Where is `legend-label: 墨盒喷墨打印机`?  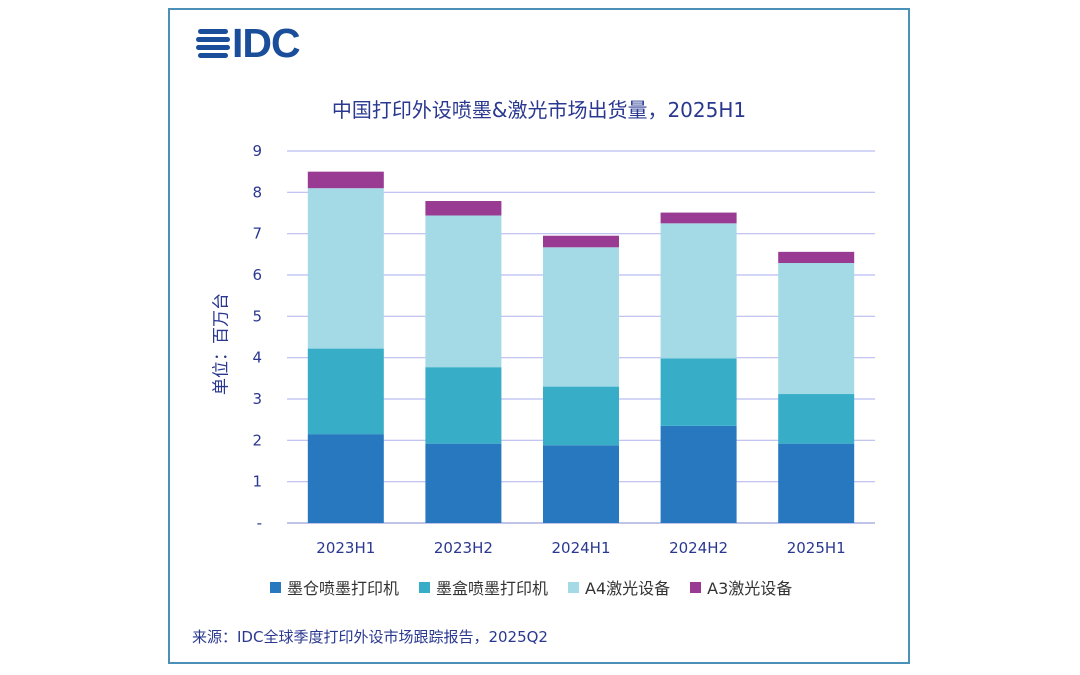 legend-label: 墨盒喷墨打印机 is located at coordinates (492, 588).